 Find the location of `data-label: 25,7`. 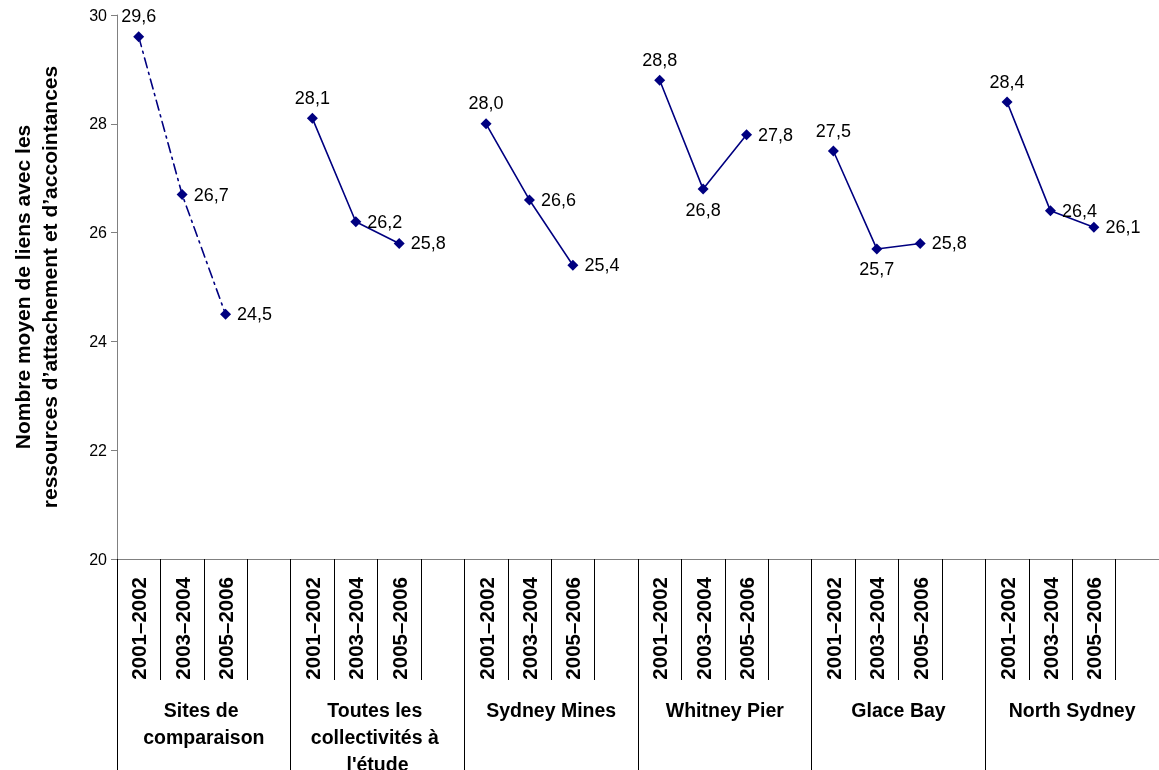

data-label: 25,7 is located at coordinates (877, 269).